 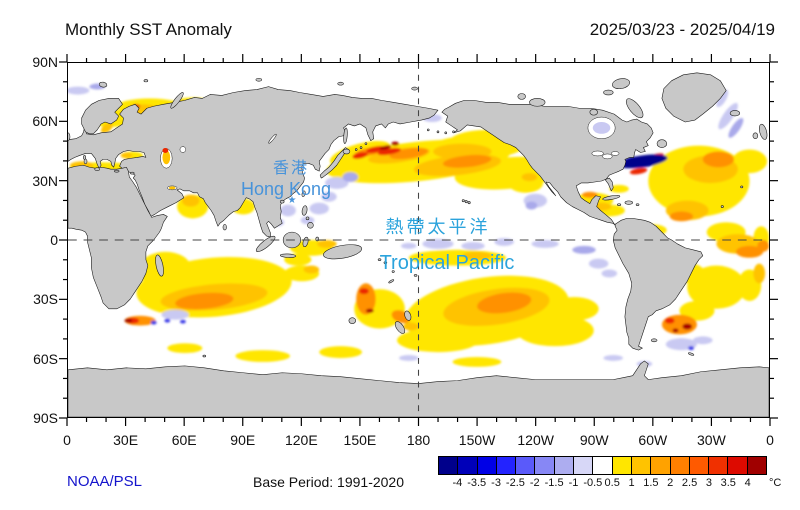 What do you see at coordinates (477, 483) in the screenshot?
I see `colorbar-tick-label: -3.5` at bounding box center [477, 483].